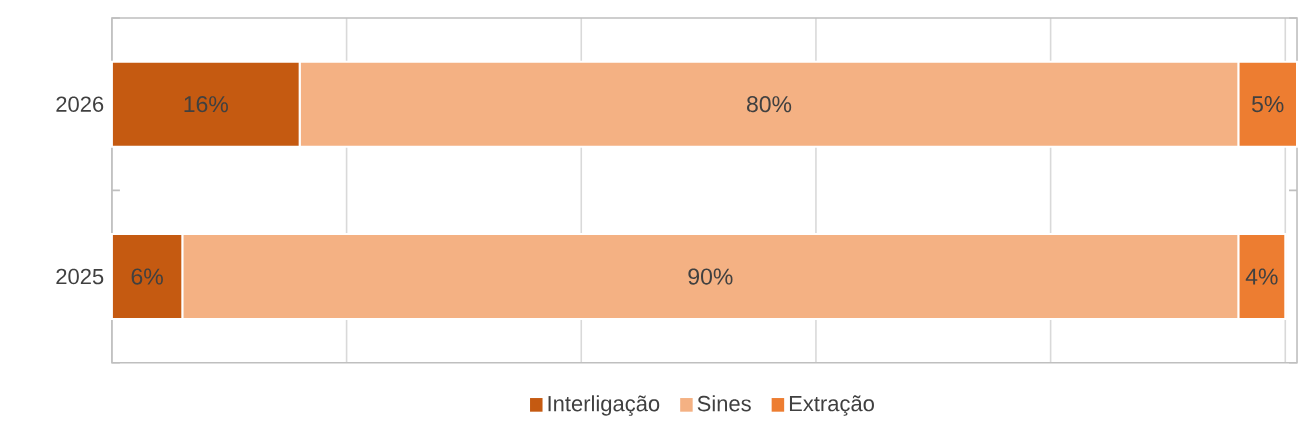 The width and height of the screenshot is (1298, 423). What do you see at coordinates (604, 406) in the screenshot?
I see `legend-label: Interligação` at bounding box center [604, 406].